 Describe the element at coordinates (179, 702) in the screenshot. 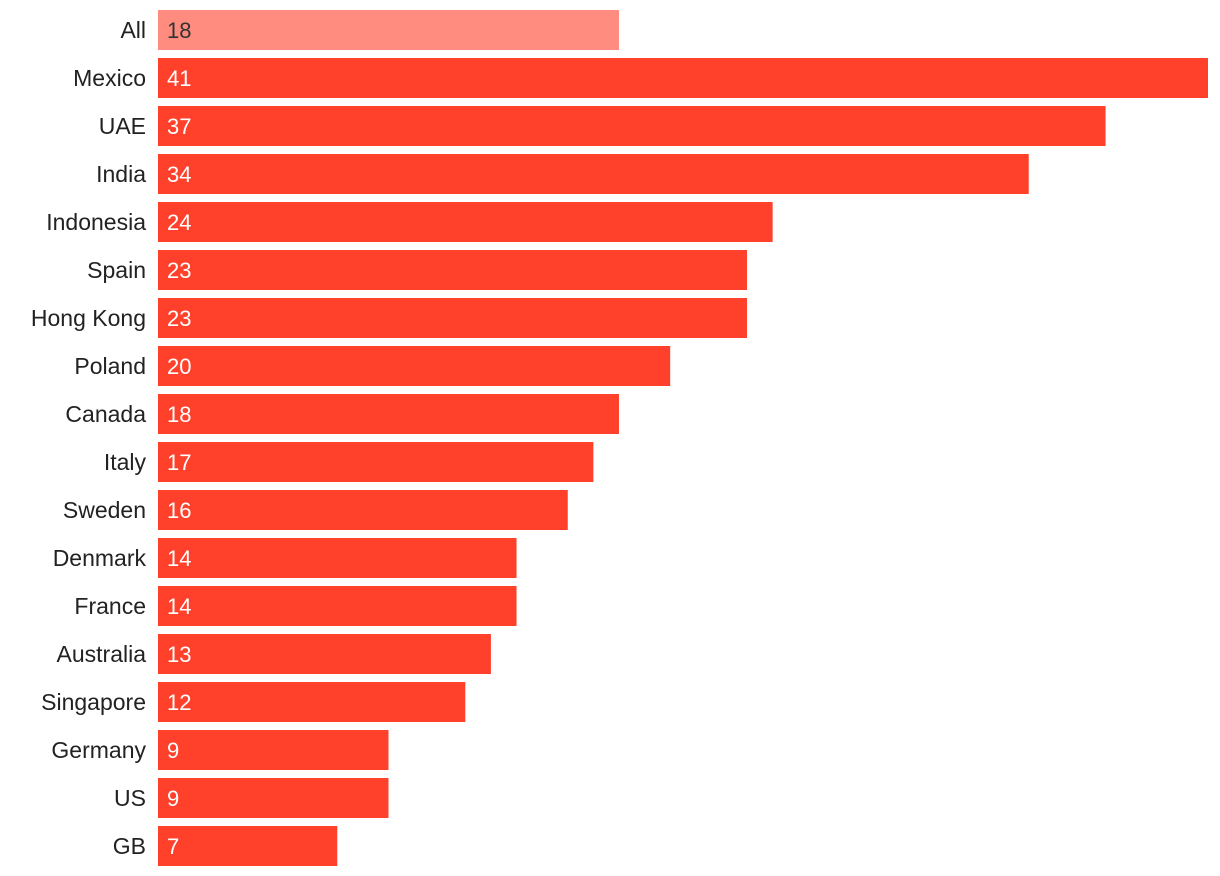

I see `value-label-singapore: 12` at that location.